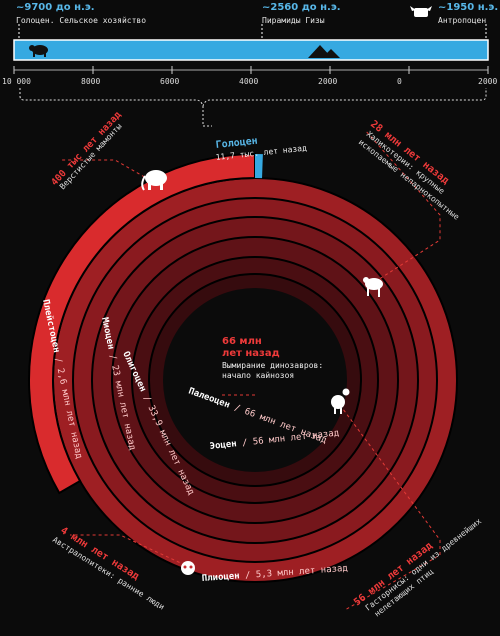 This screenshot has width=500, height=636. I want to click on ruler-tick-label: 10 000, so click(16, 81).